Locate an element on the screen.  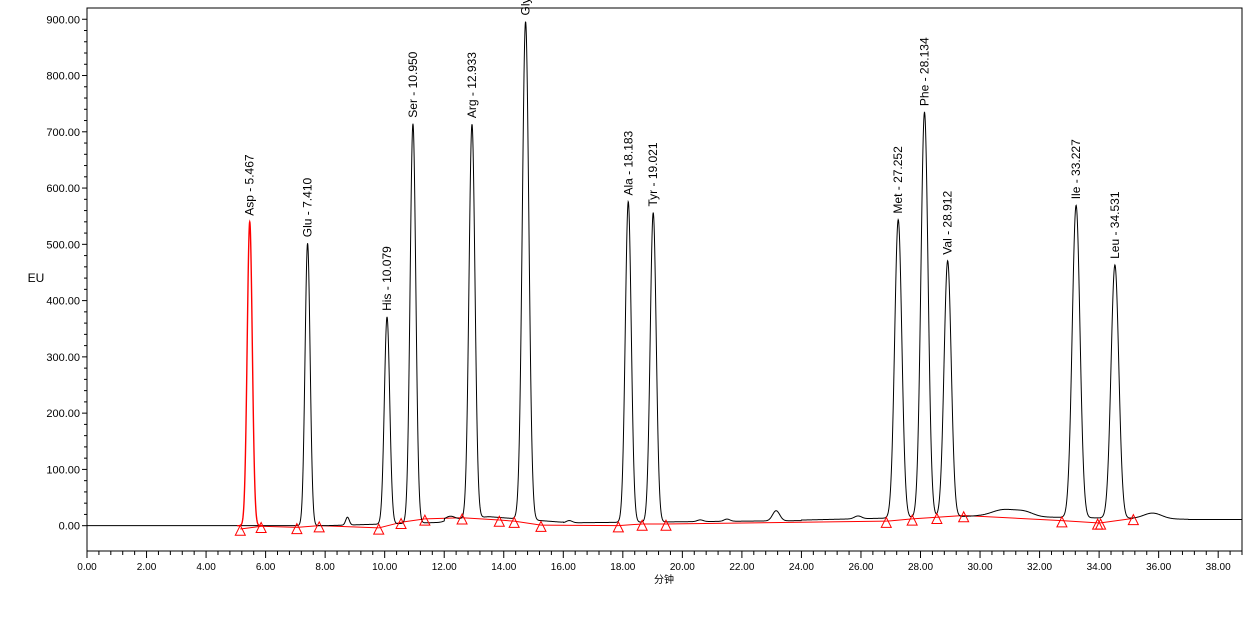
x-tick-label: 22.00 is located at coordinates (741, 567).